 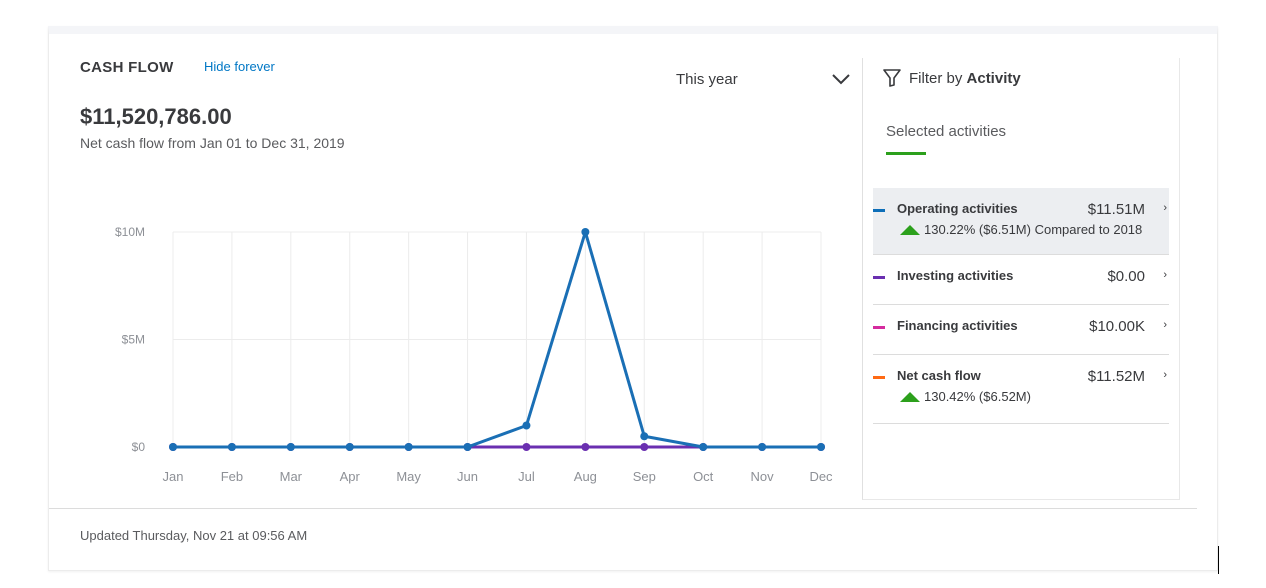 What do you see at coordinates (644, 476) in the screenshot?
I see `x-tick-label: Sep` at bounding box center [644, 476].